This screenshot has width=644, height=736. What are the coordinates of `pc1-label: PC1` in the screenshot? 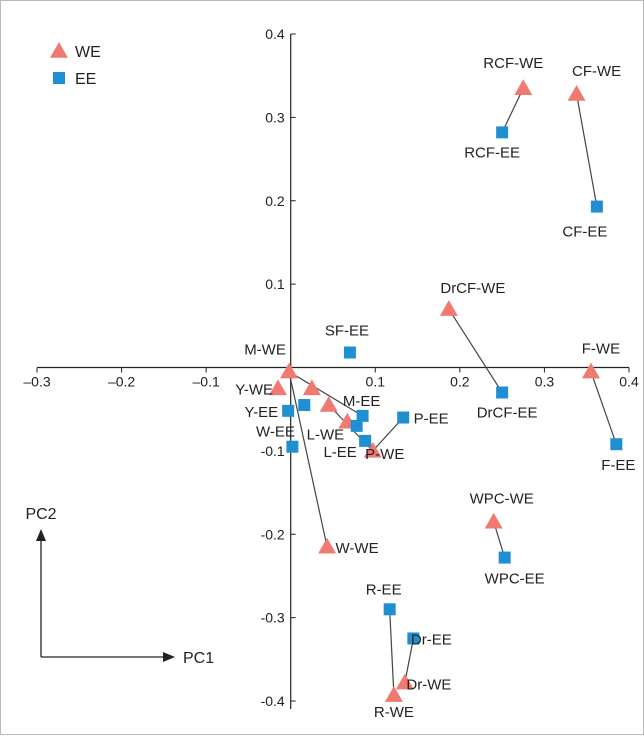 It's located at (198, 658).